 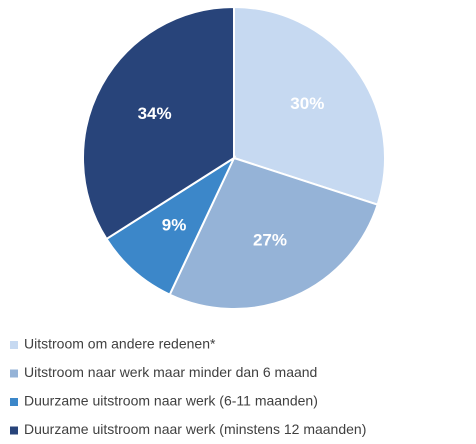 I want to click on slice-label: 30%, so click(x=307, y=103).